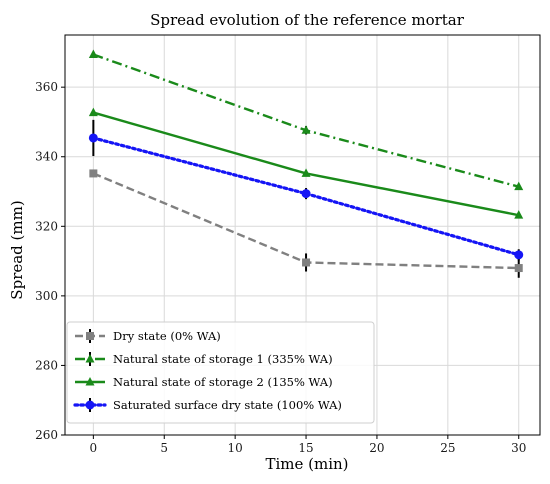 This screenshot has height=484, width=550. I want to click on x-tick-label: 25, so click(447, 448).